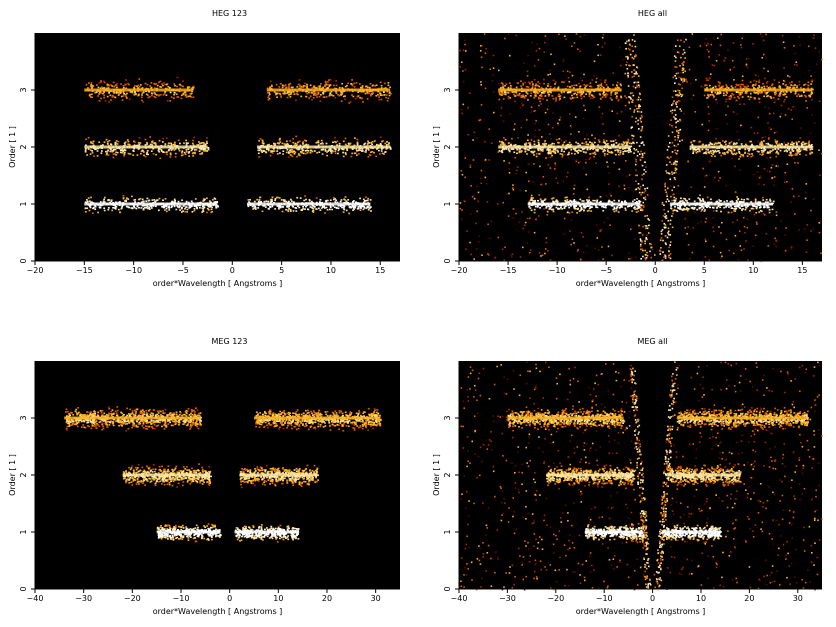 The width and height of the screenshot is (836, 627). I want to click on band-core, so click(324, 147).